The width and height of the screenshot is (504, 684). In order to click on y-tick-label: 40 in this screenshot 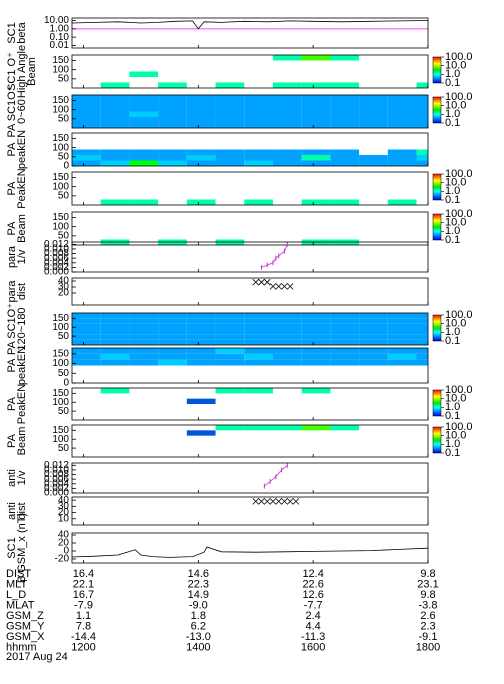, I will do `click(64, 281)`.